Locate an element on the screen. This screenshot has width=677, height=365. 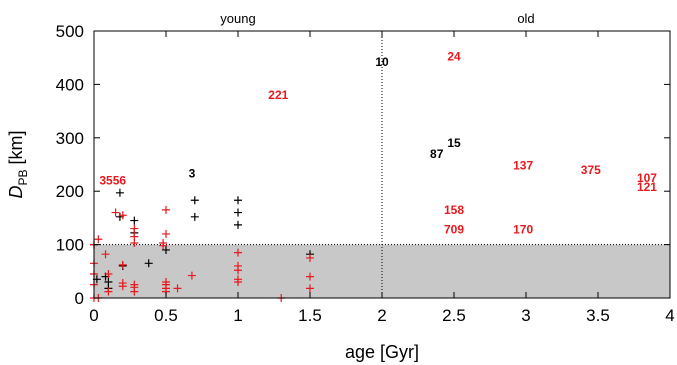
annotation-label: 3556 is located at coordinates (112, 181).